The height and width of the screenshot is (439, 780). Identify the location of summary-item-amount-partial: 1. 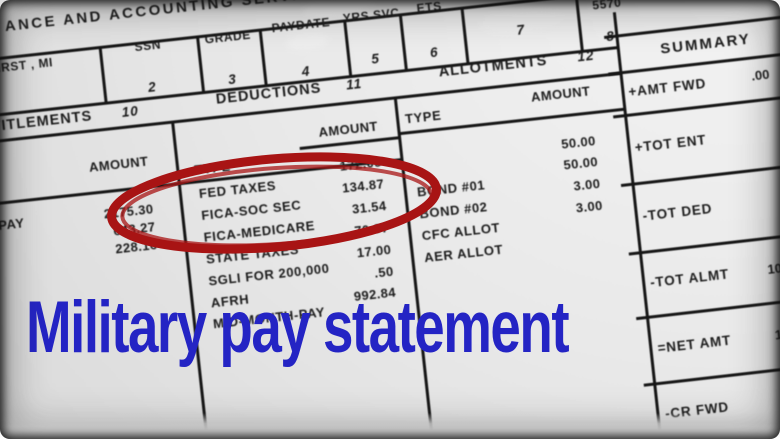
(777, 334).